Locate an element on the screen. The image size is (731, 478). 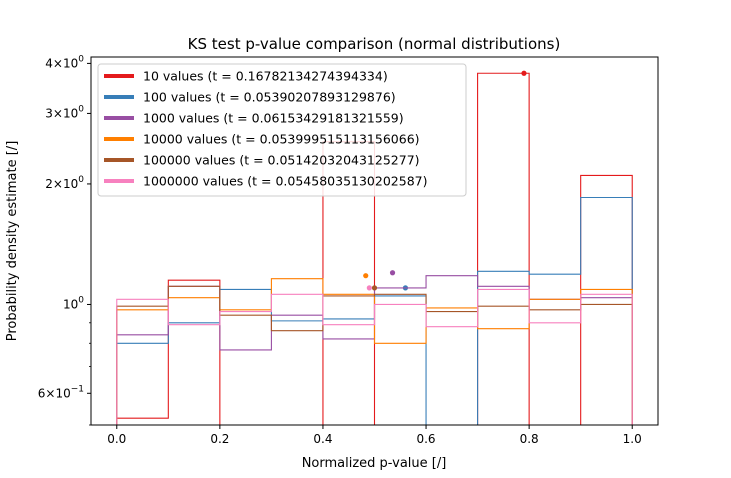
x-axis: 0.0 0.2 0.4 0.6 0.8 1.0 is located at coordinates (374, 435).